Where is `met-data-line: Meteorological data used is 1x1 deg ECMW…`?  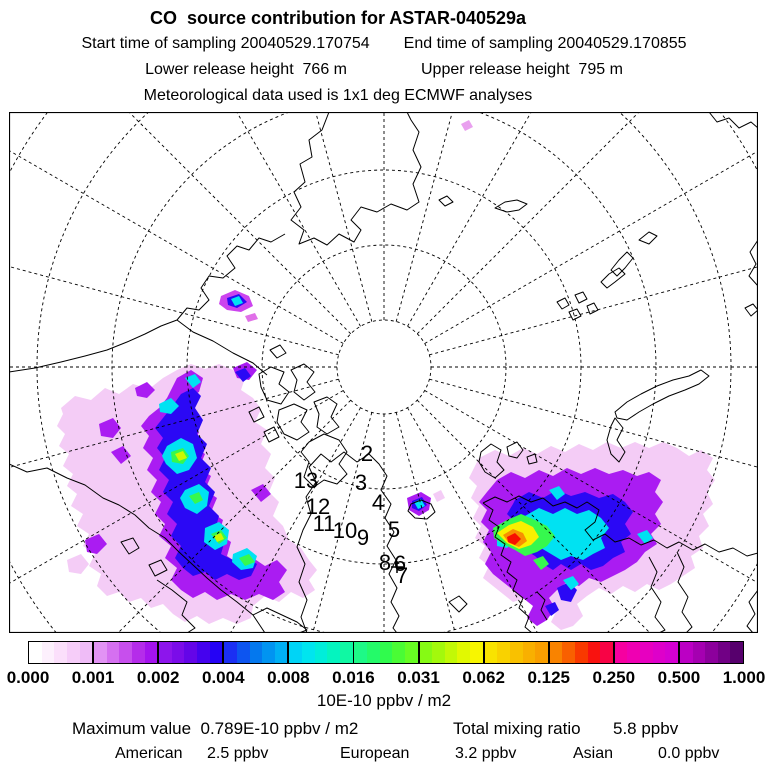
met-data-line: Meteorological data used is 1x1 deg ECMW… is located at coordinates (338, 95).